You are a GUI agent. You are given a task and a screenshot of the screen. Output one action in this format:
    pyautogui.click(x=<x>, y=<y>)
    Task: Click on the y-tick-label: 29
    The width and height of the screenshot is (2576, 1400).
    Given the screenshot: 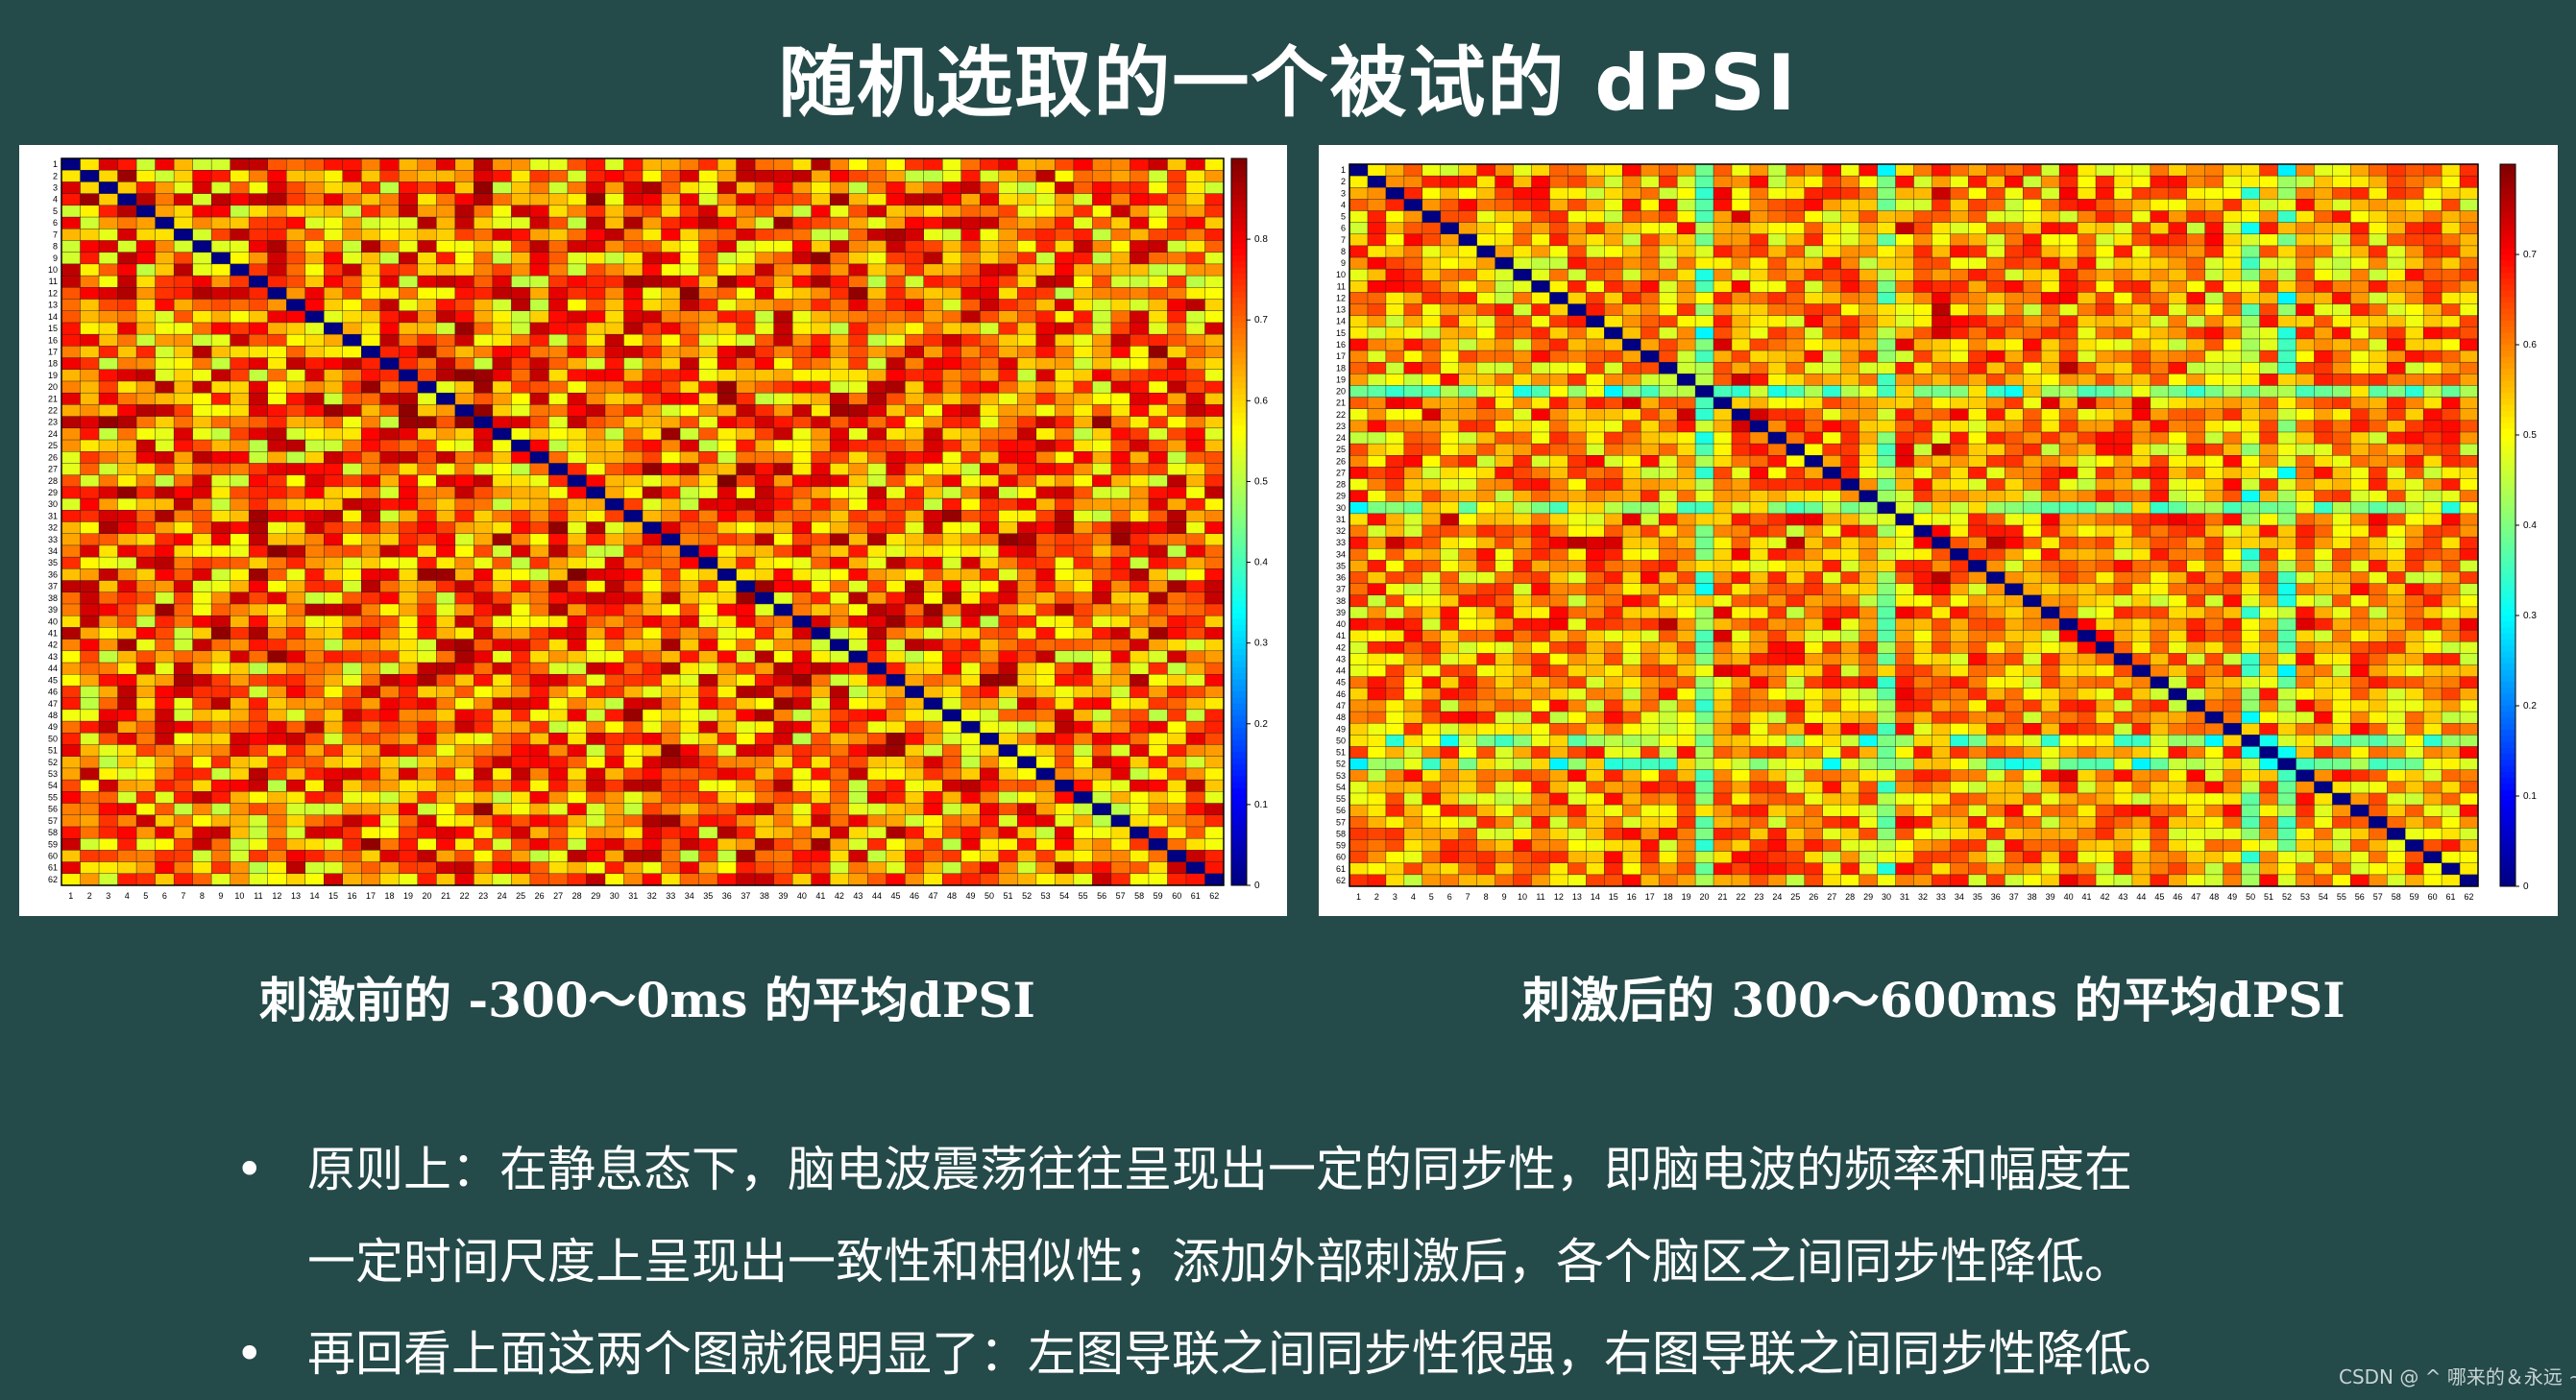 What is the action you would take?
    pyautogui.click(x=53, y=492)
    